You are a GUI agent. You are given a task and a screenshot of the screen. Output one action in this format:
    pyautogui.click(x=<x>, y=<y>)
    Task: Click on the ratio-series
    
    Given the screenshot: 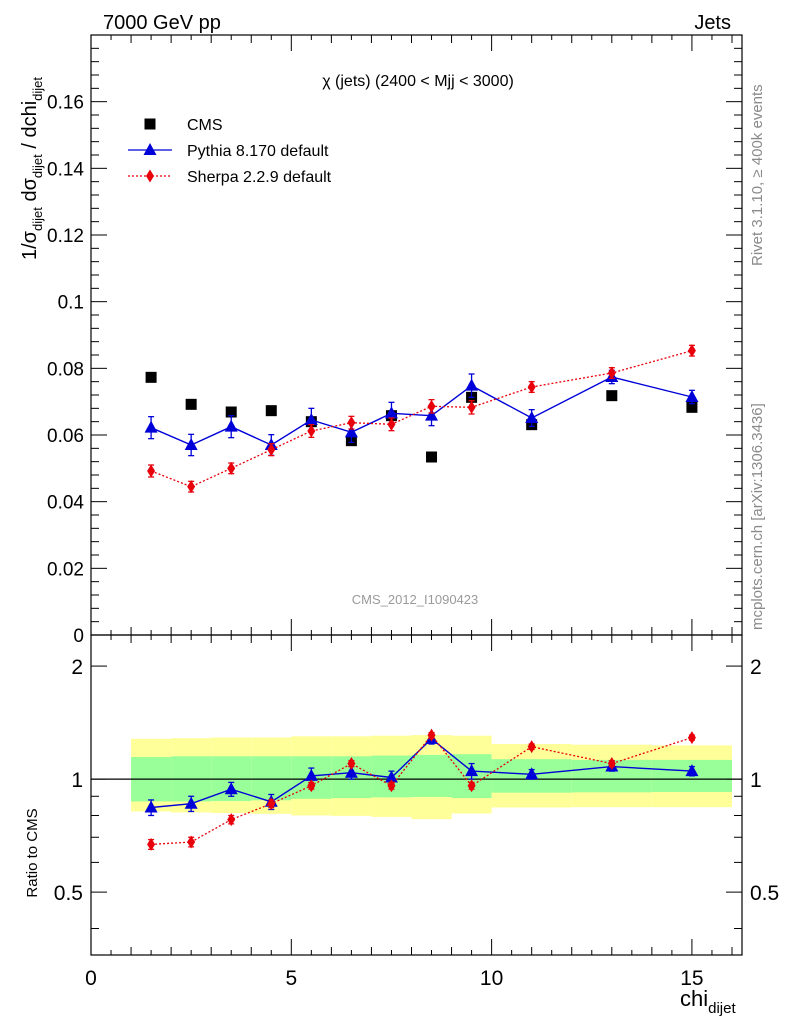 What is the action you would take?
    pyautogui.click(x=421, y=789)
    